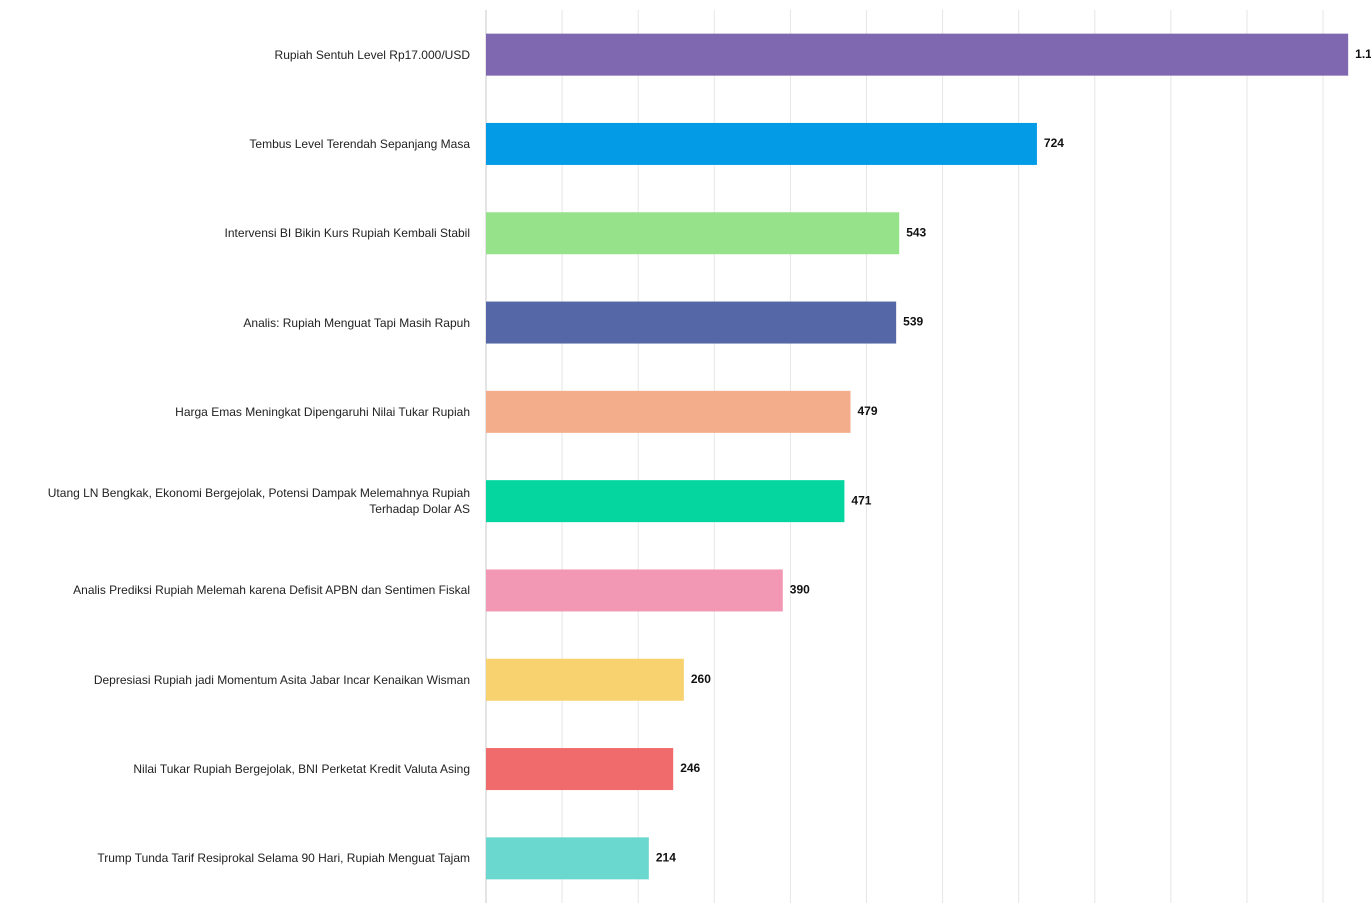  I want to click on value-label: 724, so click(1054, 143).